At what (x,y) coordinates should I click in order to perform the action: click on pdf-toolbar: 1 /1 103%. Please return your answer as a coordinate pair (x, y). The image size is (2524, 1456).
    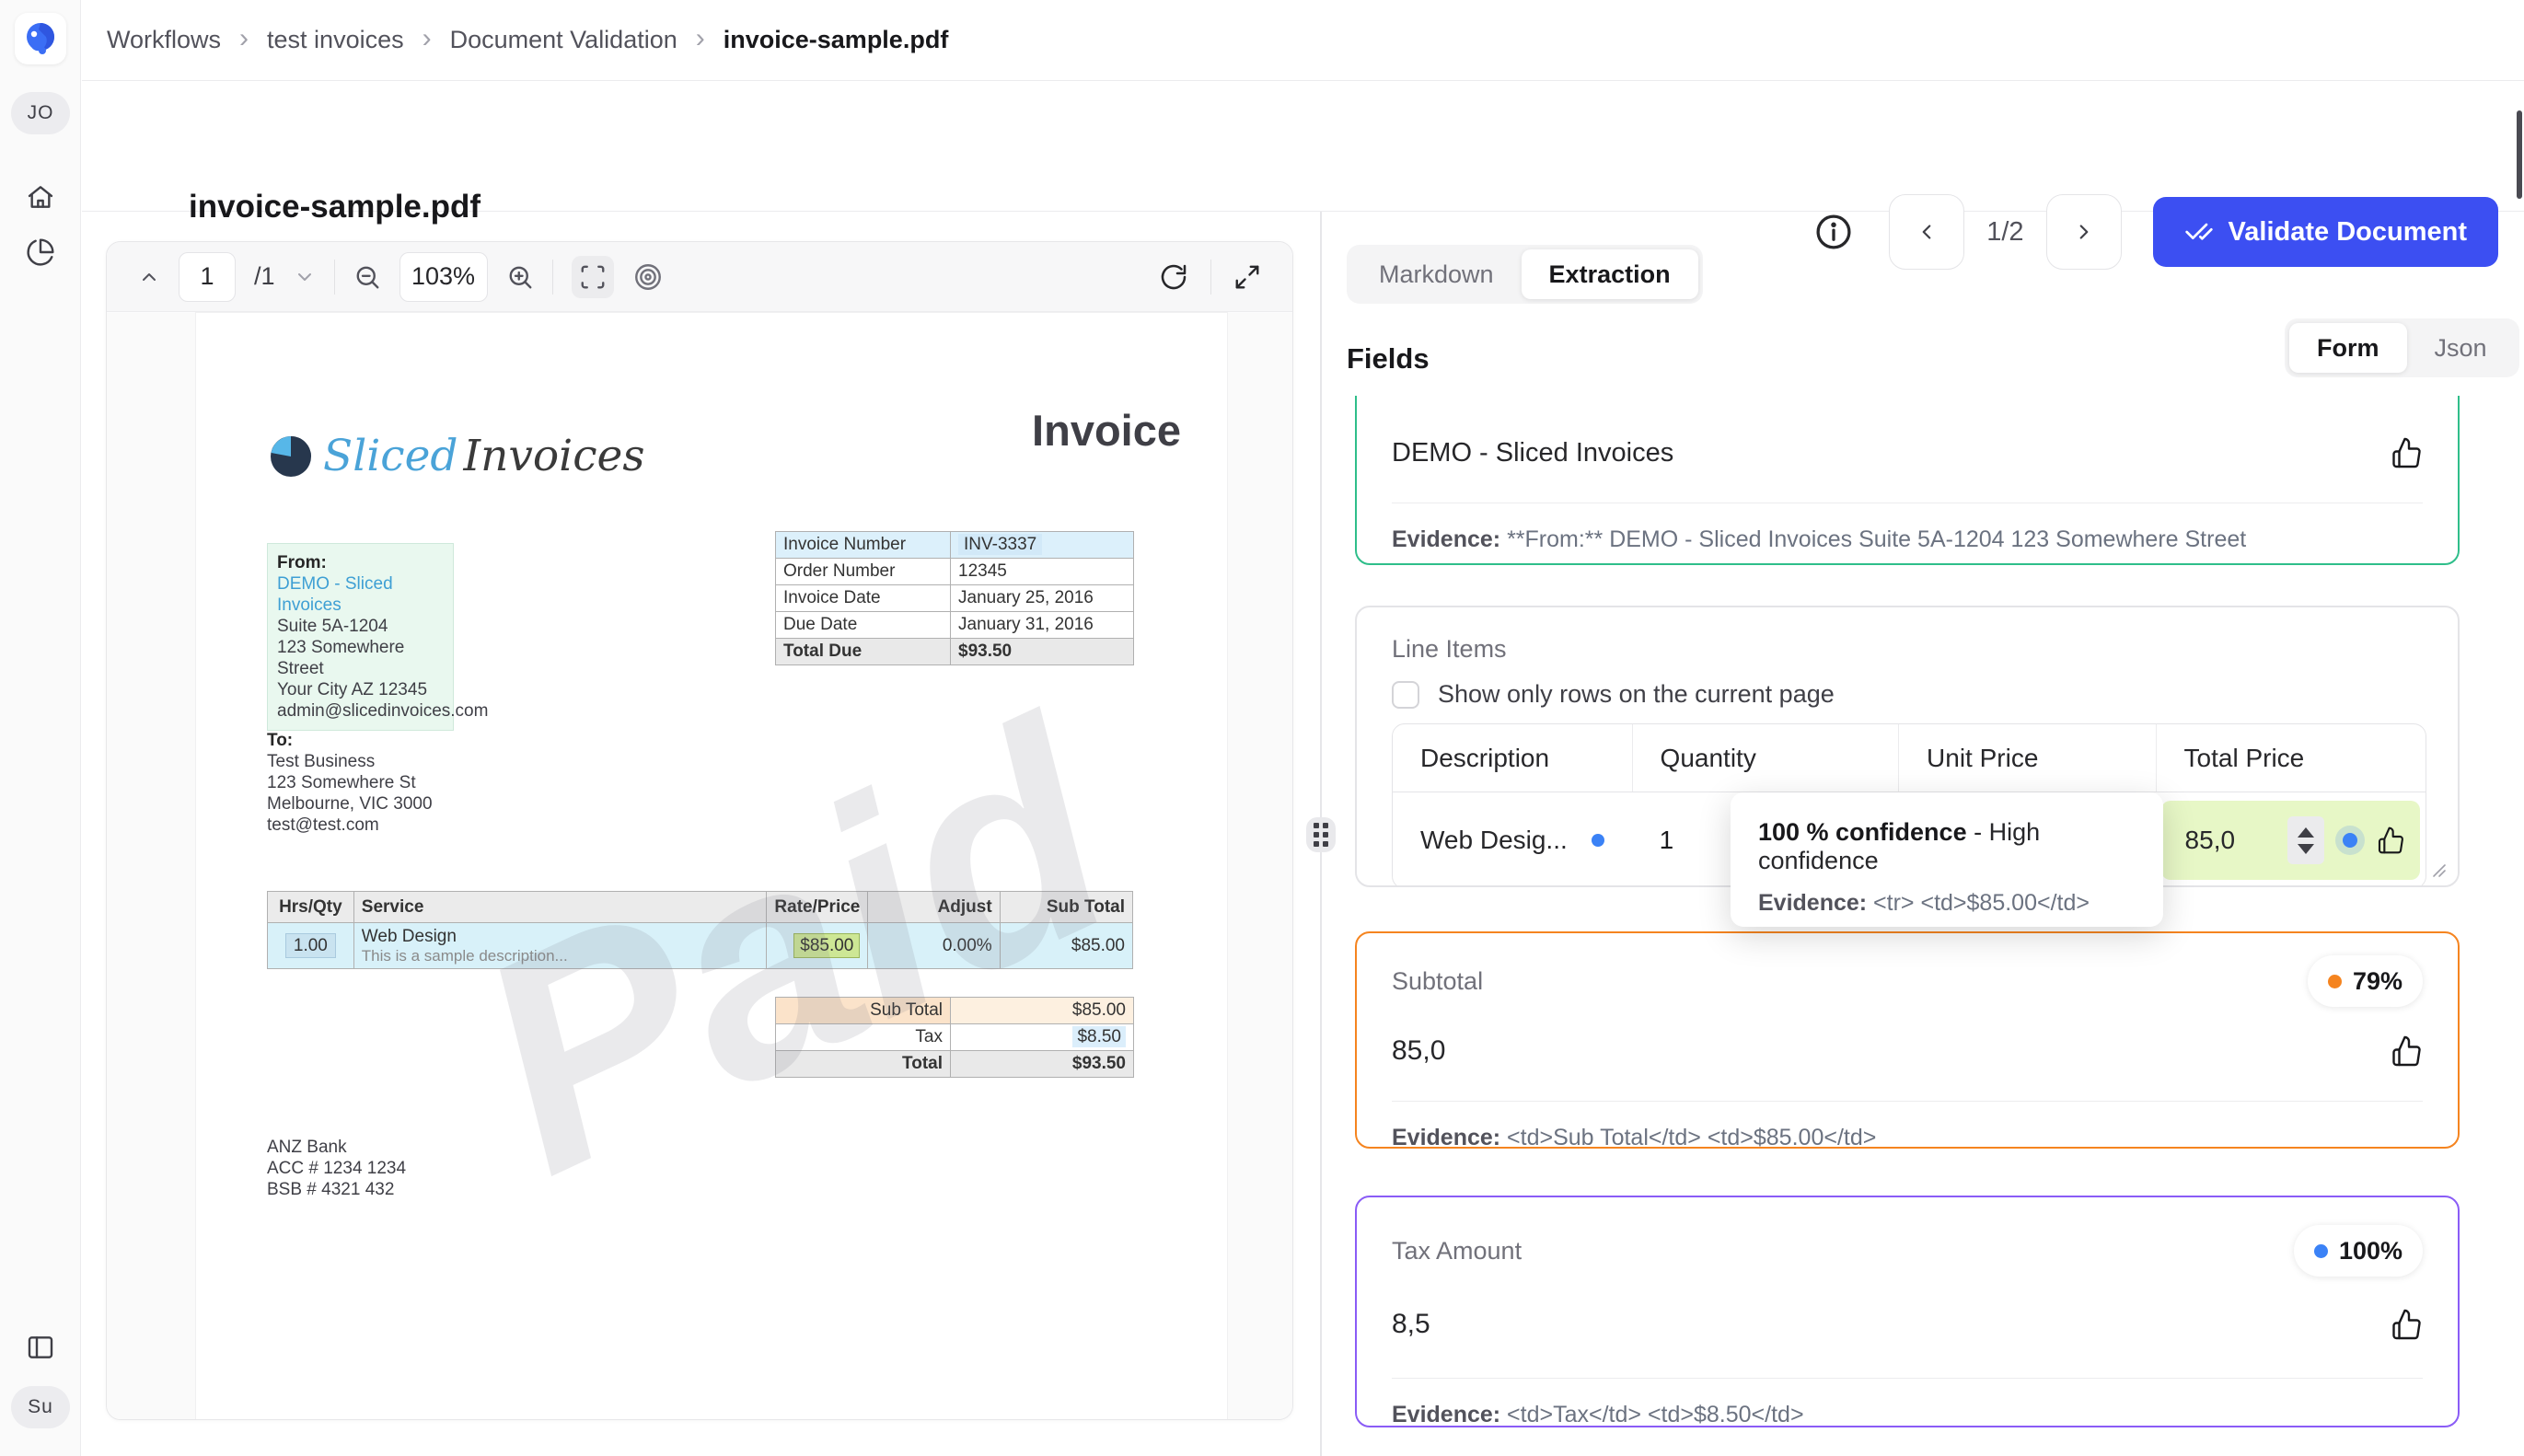
    Looking at the image, I should click on (699, 277).